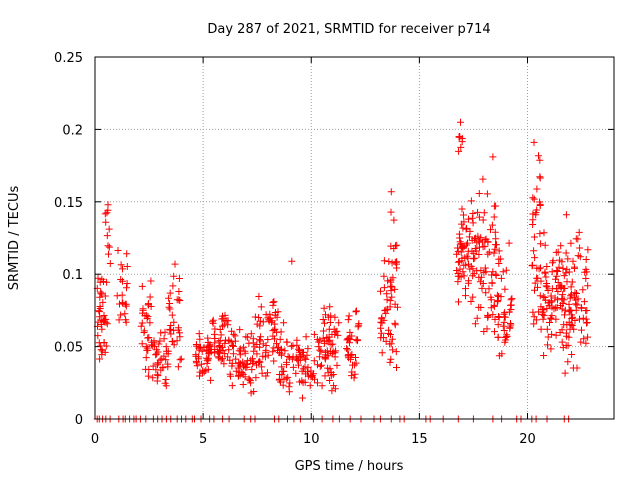 Image resolution: width=640 pixels, height=480 pixels. Describe the element at coordinates (72, 130) in the screenshot. I see `y-tick-label: 0.2` at that location.